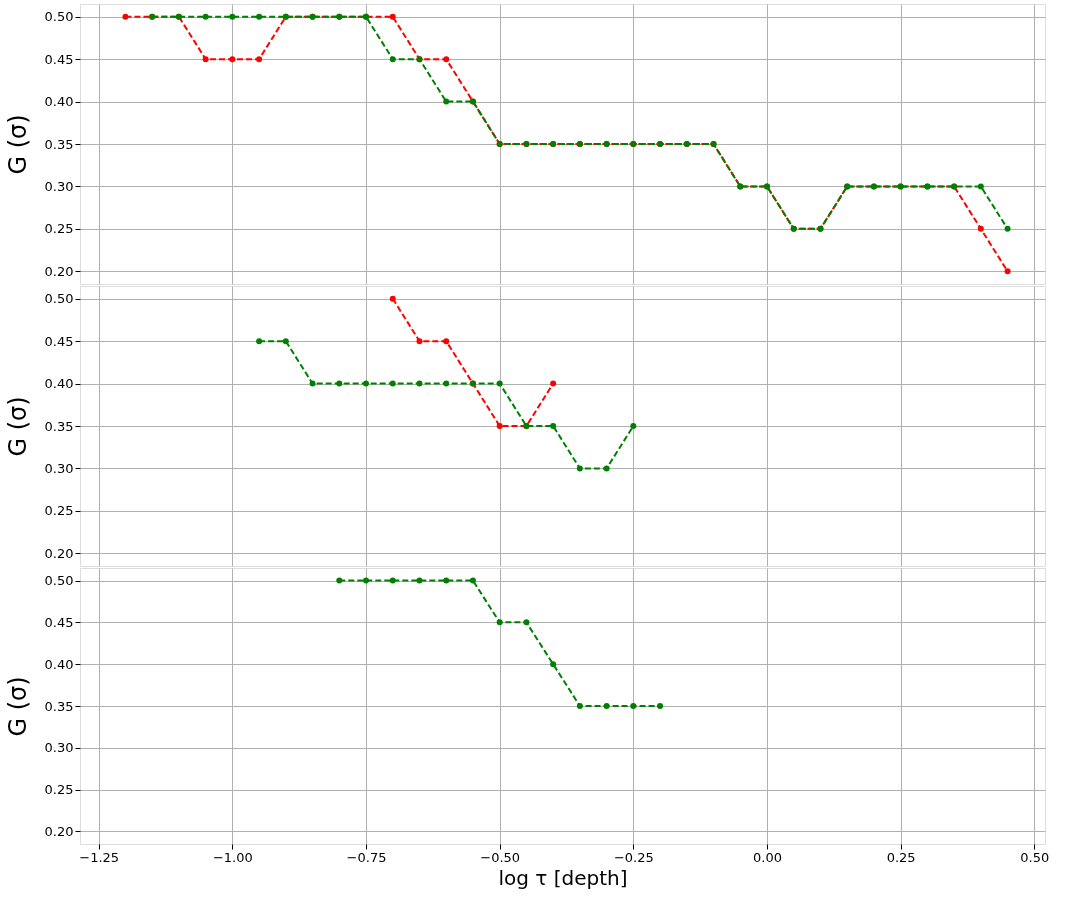  Describe the element at coordinates (901, 857) in the screenshot. I see `x-tick-label: 0.25` at that location.